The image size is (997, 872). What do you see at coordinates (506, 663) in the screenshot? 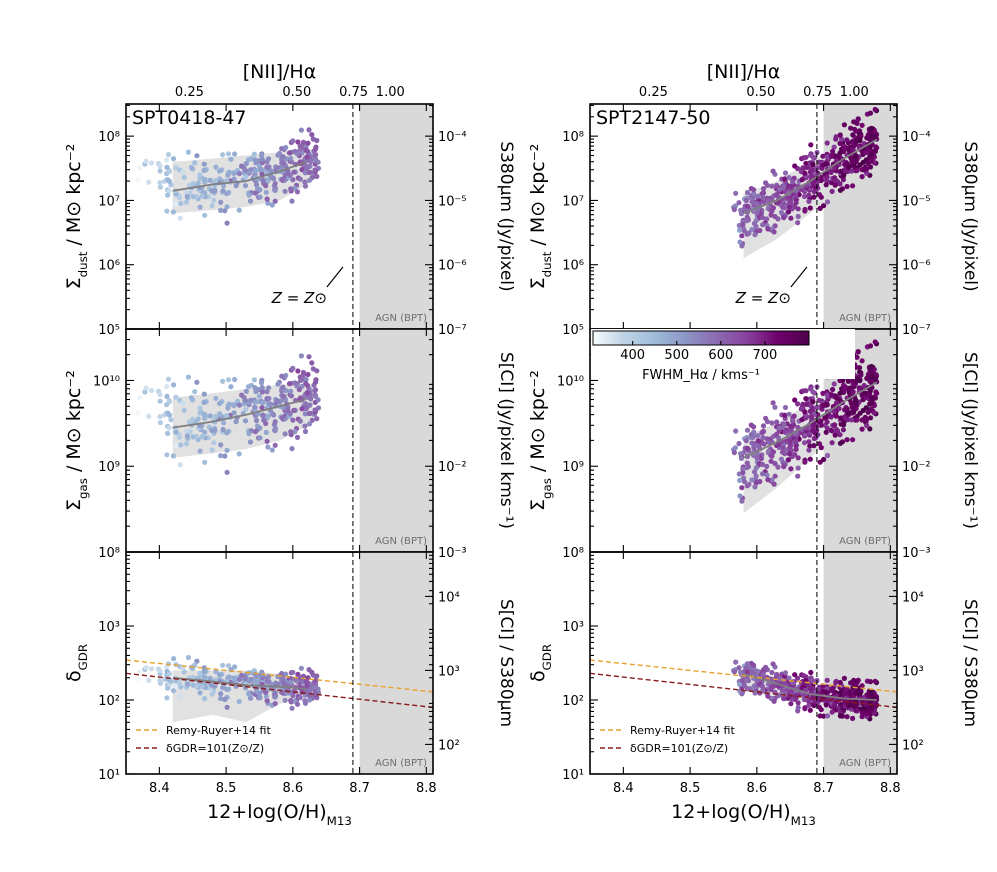
I see `y2-axis-label: S[CI] / S380μm` at bounding box center [506, 663].